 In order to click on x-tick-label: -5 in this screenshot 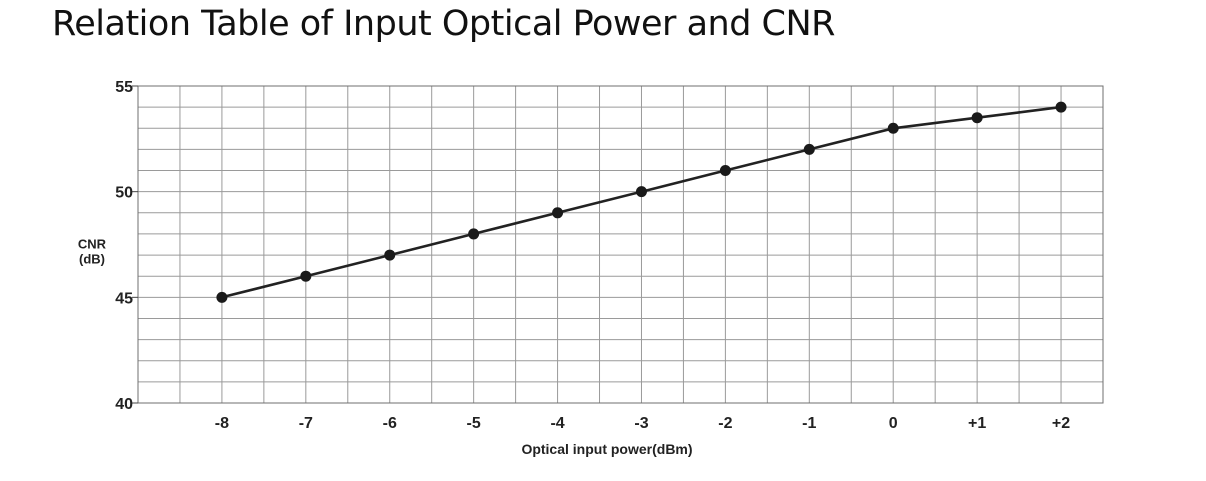, I will do `click(474, 423)`.